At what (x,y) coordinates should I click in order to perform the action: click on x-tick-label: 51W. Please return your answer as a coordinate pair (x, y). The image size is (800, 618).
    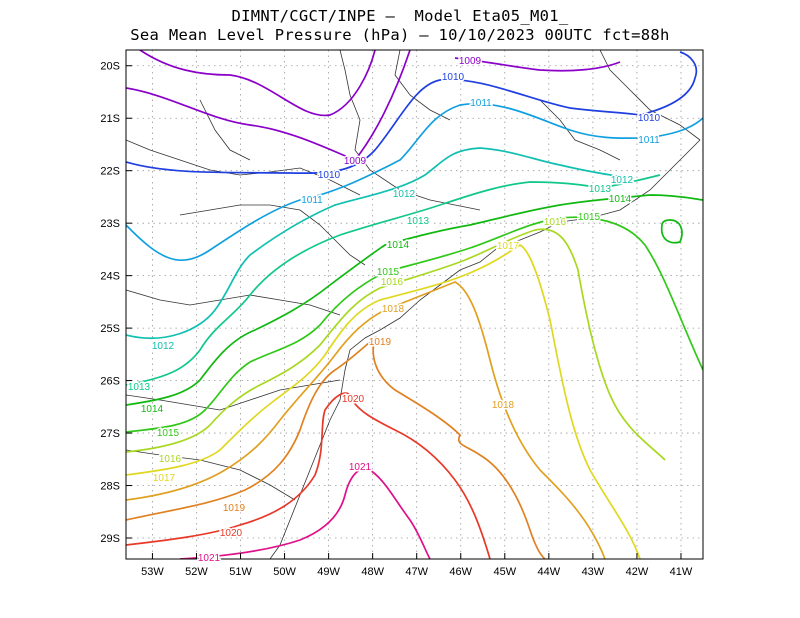
    Looking at the image, I should click on (240, 572).